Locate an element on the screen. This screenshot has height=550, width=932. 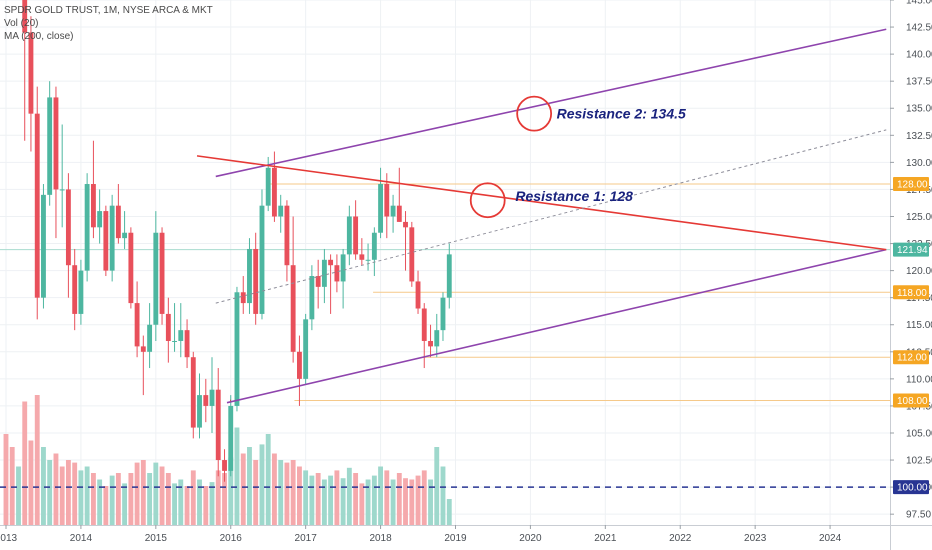
time-tick-label: 2016 is located at coordinates (231, 538).